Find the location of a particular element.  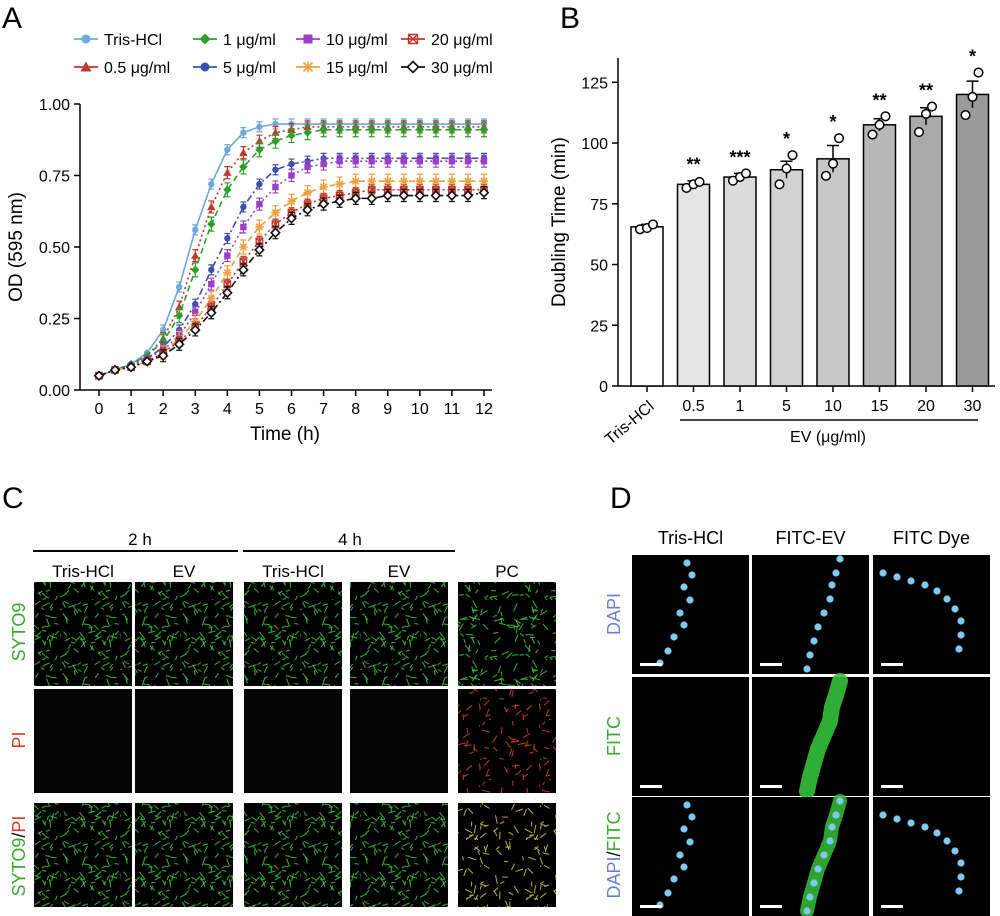

marker-square-x is located at coordinates (413, 39).